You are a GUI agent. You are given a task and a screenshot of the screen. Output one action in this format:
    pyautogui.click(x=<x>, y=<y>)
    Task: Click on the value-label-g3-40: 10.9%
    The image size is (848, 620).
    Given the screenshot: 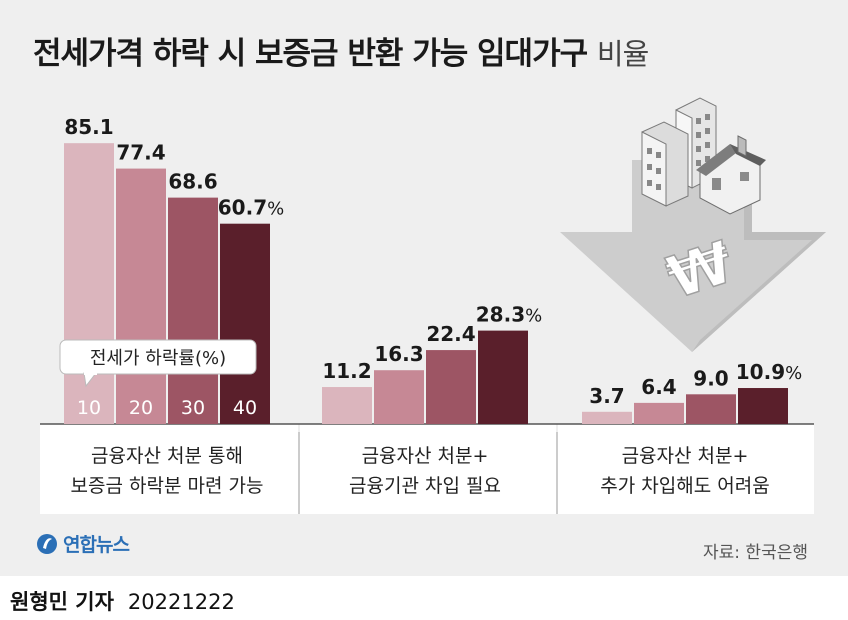 What is the action you would take?
    pyautogui.click(x=769, y=372)
    